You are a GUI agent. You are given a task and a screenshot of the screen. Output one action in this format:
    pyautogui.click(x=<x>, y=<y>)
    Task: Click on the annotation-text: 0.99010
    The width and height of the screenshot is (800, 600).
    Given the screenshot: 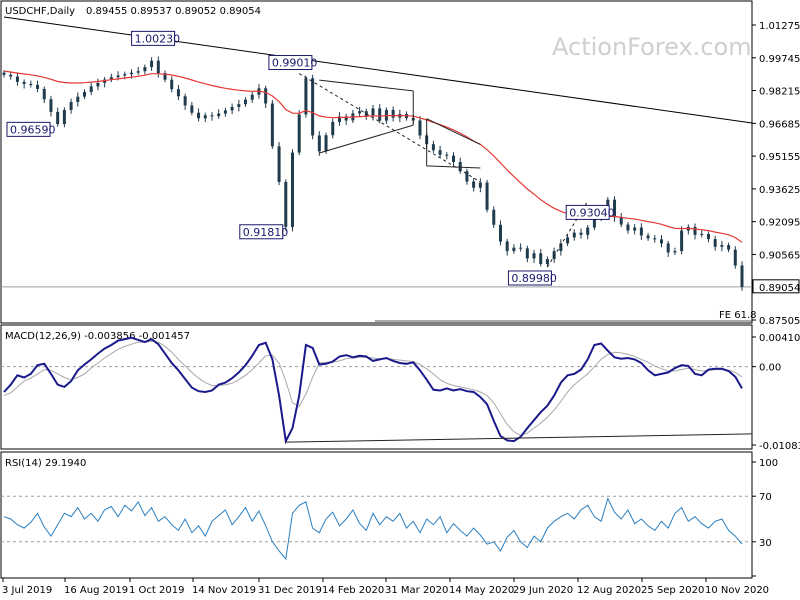 What is the action you would take?
    pyautogui.click(x=295, y=63)
    